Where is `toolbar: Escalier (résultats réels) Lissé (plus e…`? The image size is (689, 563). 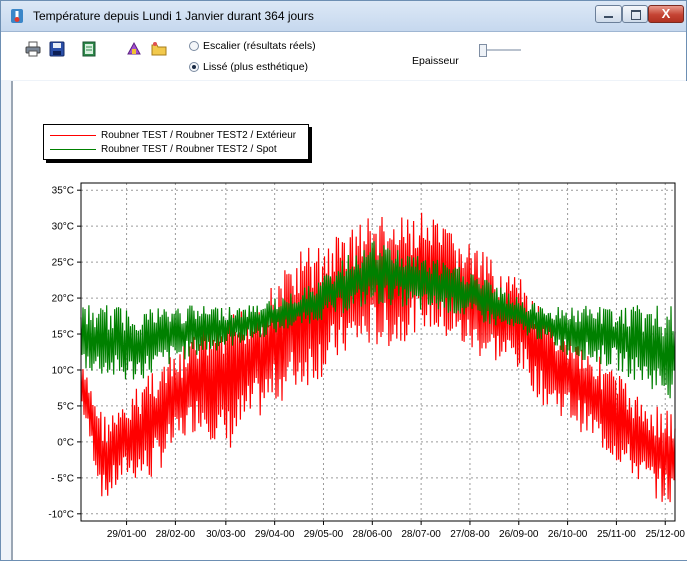
toolbar: Escalier (résultats réels) Lissé (plus e… is located at coordinates (343, 56).